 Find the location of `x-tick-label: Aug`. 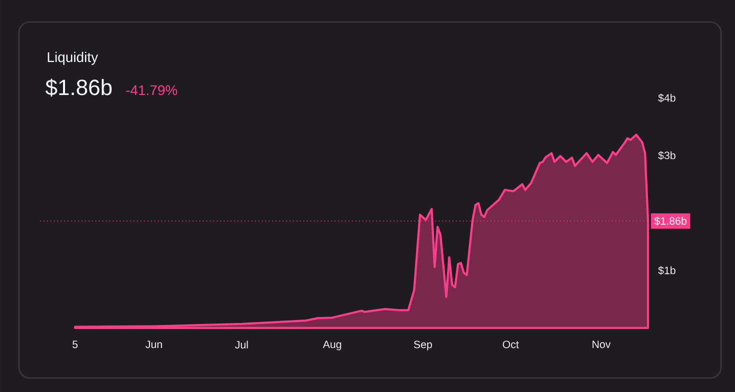

x-tick-label: Aug is located at coordinates (332, 345).